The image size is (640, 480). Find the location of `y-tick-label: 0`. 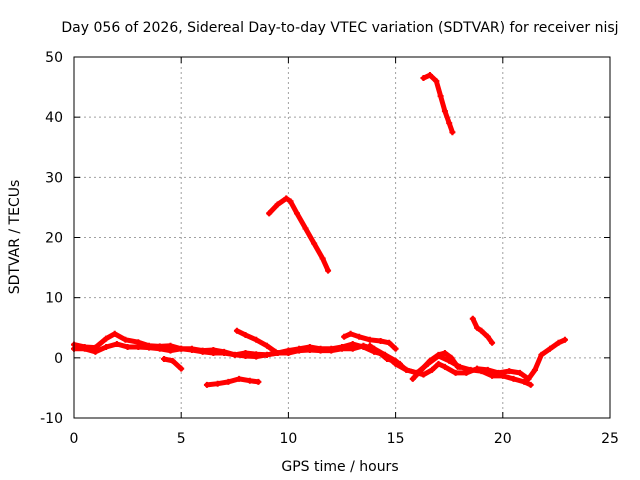

y-tick-label: 0 is located at coordinates (58, 359).